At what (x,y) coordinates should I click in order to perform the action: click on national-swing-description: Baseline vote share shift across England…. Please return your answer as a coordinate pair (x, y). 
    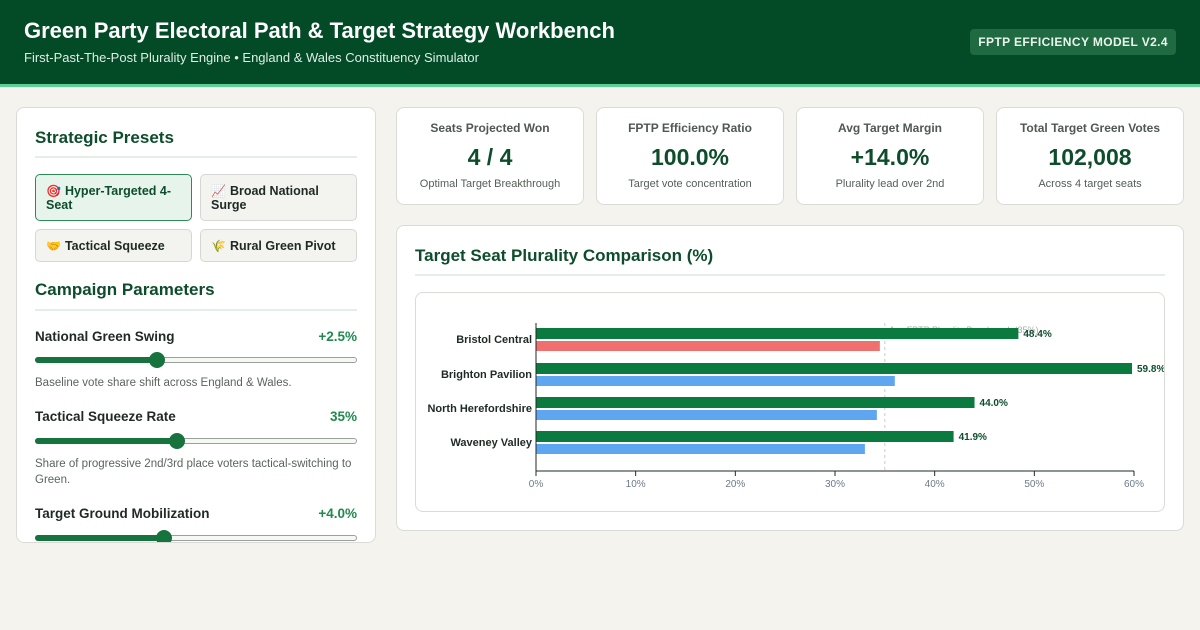
    Looking at the image, I should click on (163, 383).